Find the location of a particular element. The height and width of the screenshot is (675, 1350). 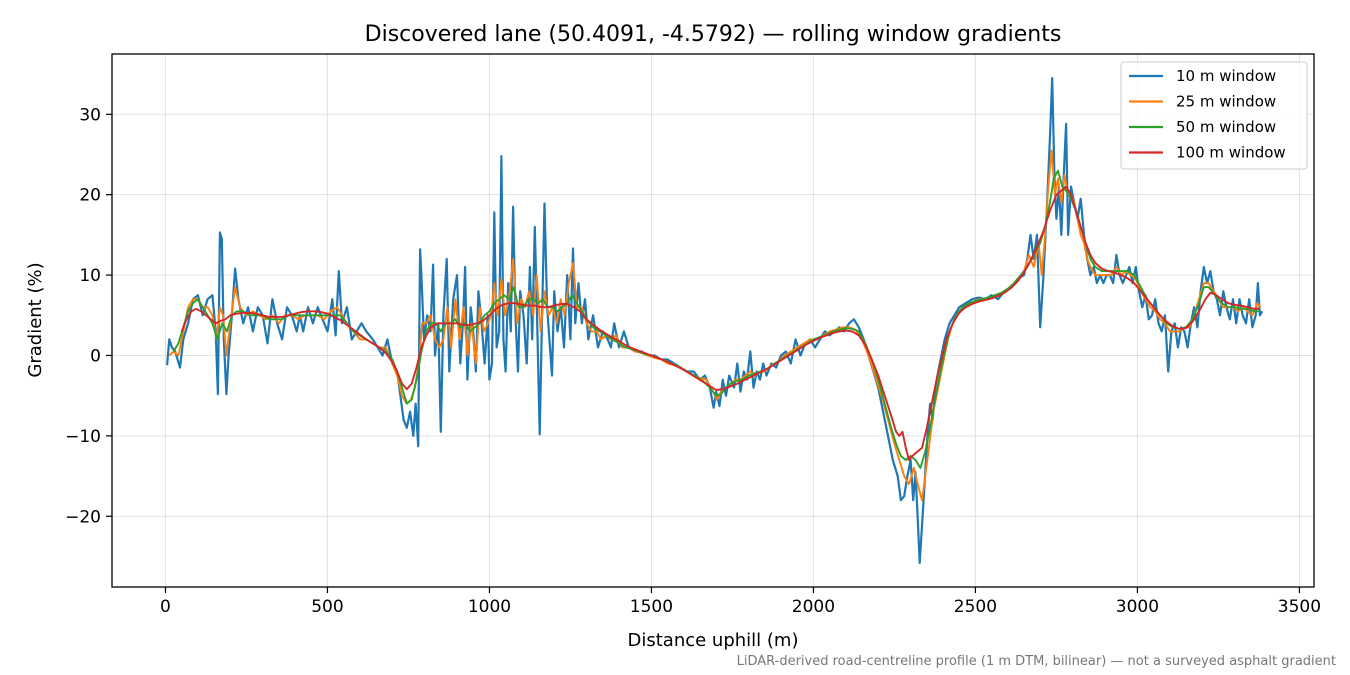

x-tick-label: 3000 is located at coordinates (1137, 607).